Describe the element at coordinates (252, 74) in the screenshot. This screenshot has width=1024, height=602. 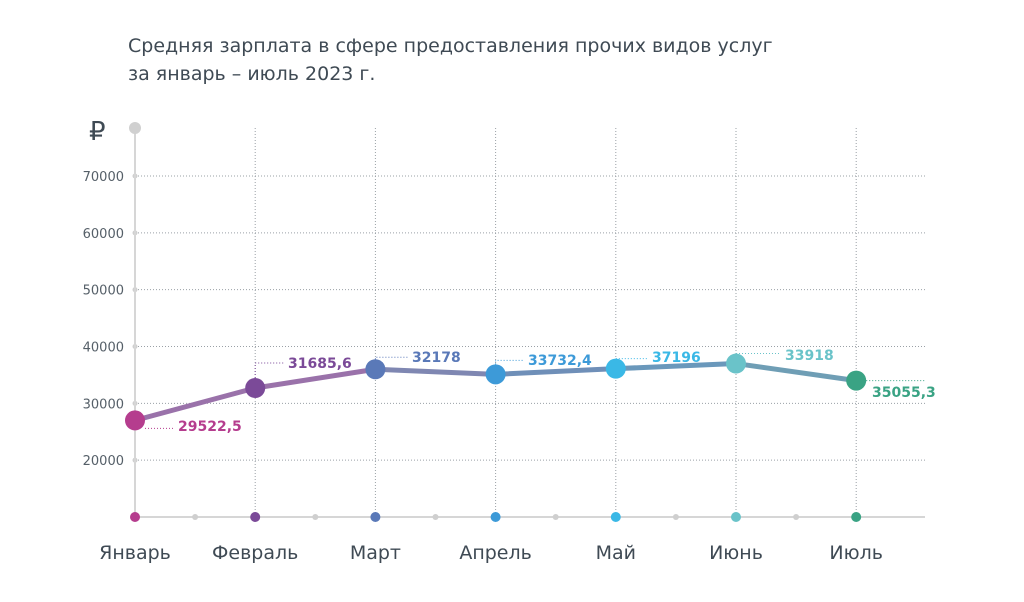
I see `chart-title-line-2: за январь – июль 2023 г.` at that location.